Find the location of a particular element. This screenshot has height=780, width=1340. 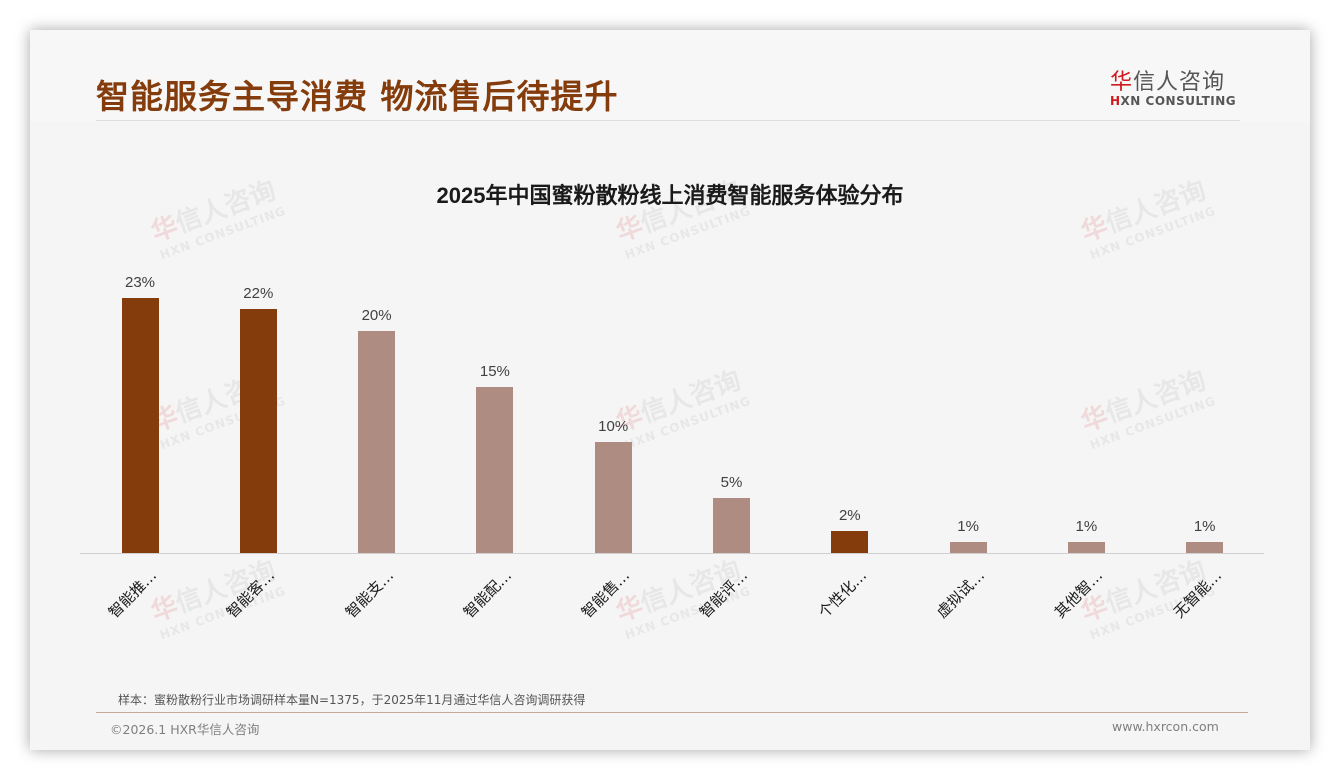

logo-cn-text: 信人咨询 is located at coordinates (1179, 82).